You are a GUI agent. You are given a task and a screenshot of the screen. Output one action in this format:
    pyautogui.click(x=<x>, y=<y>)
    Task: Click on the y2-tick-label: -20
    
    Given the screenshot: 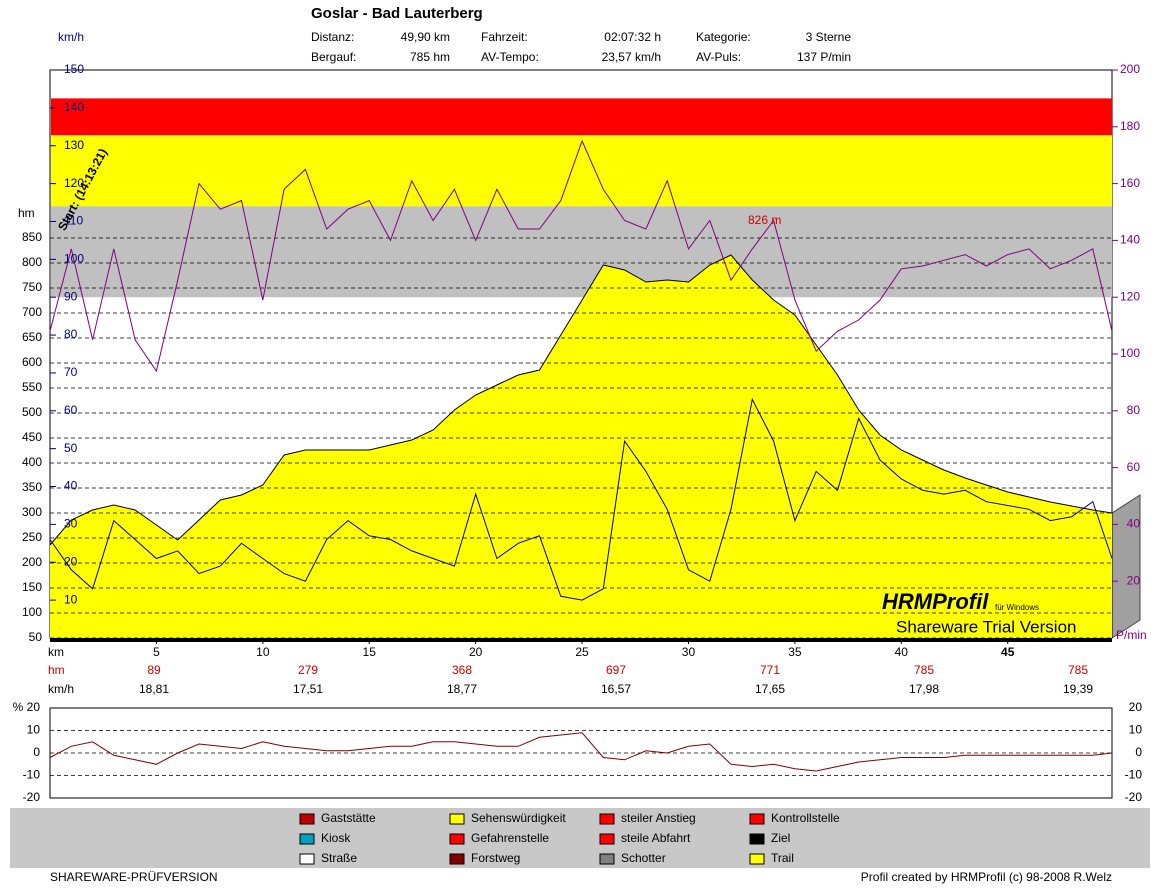 What is the action you would take?
    pyautogui.click(x=1134, y=797)
    